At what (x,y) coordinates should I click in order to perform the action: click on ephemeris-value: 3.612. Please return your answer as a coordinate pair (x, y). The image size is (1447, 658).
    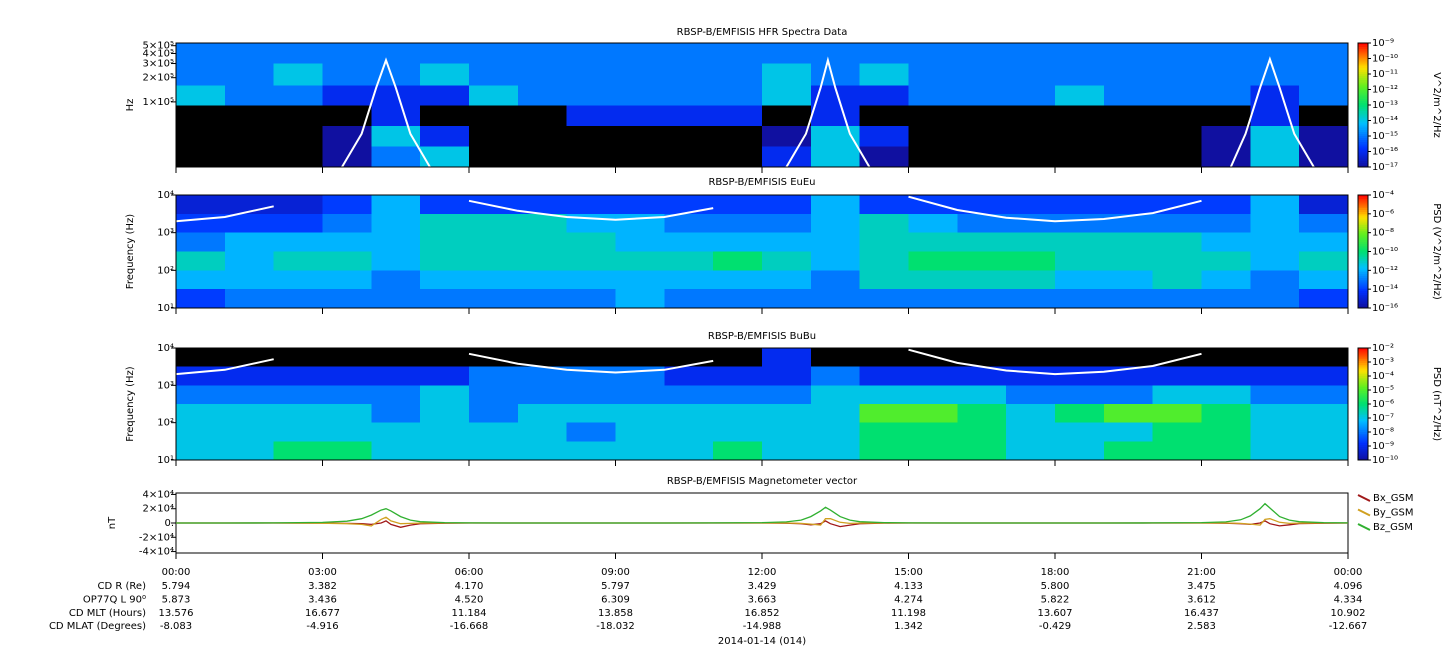
    Looking at the image, I should click on (1201, 600).